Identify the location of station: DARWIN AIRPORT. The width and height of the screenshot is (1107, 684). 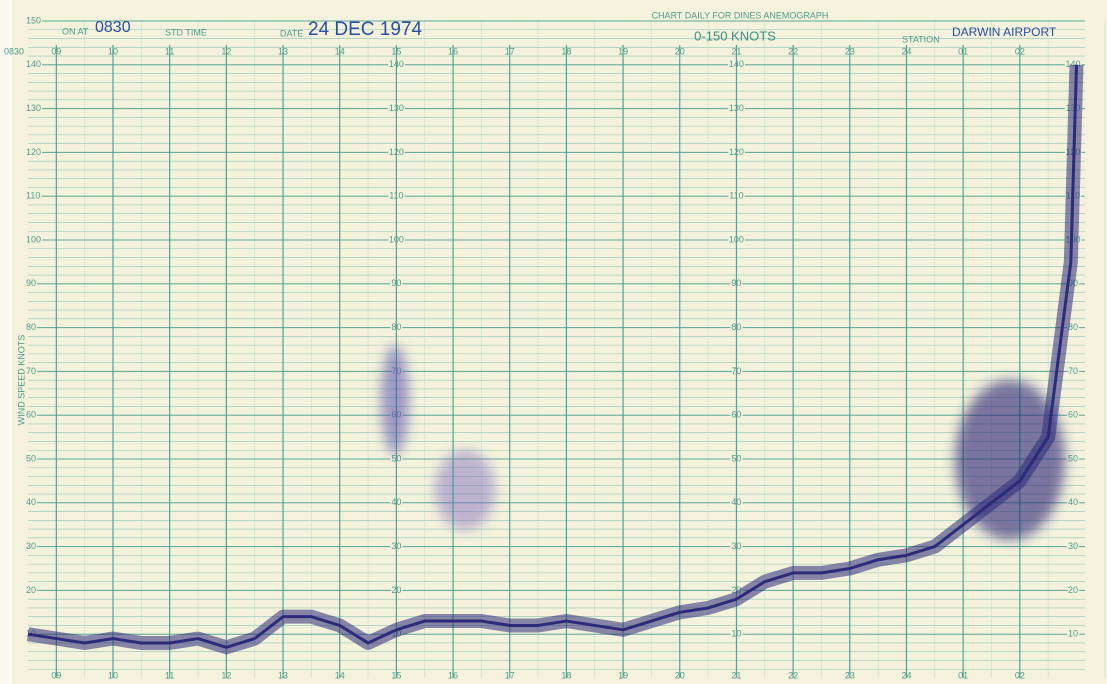
(1004, 32).